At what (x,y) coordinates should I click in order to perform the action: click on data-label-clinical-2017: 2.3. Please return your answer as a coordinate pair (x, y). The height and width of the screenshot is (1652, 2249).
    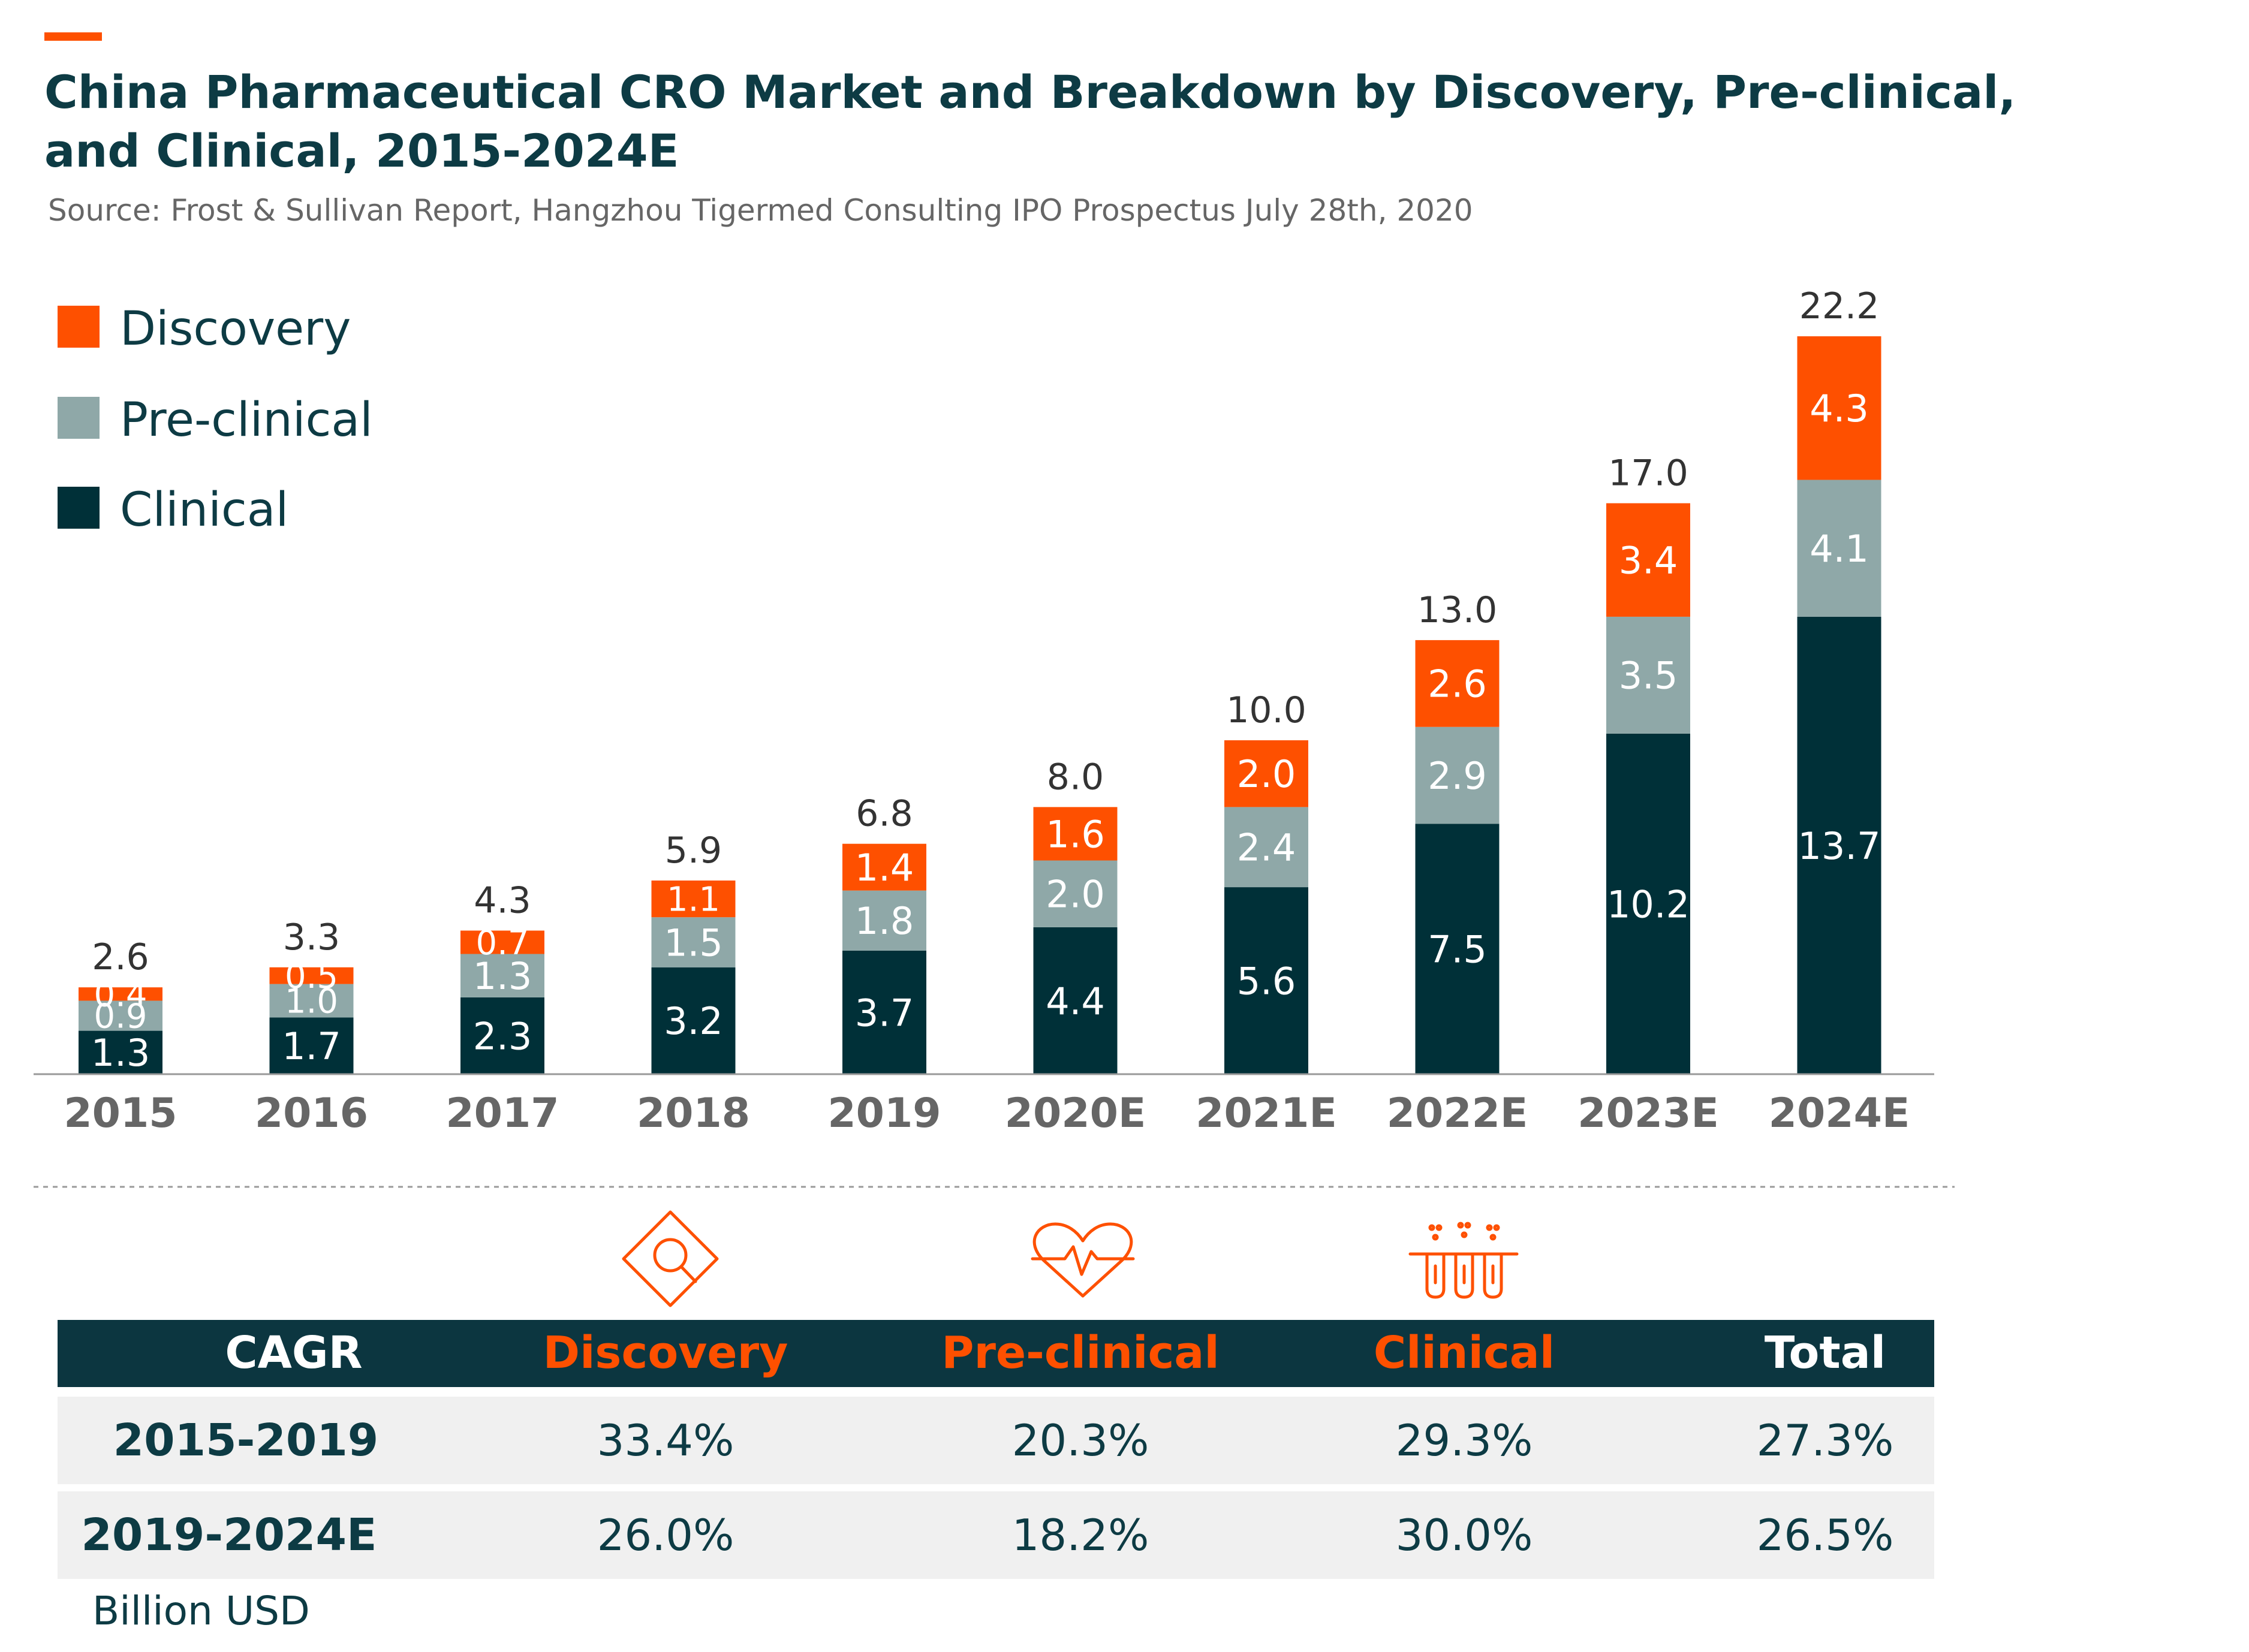
    Looking at the image, I should click on (502, 1036).